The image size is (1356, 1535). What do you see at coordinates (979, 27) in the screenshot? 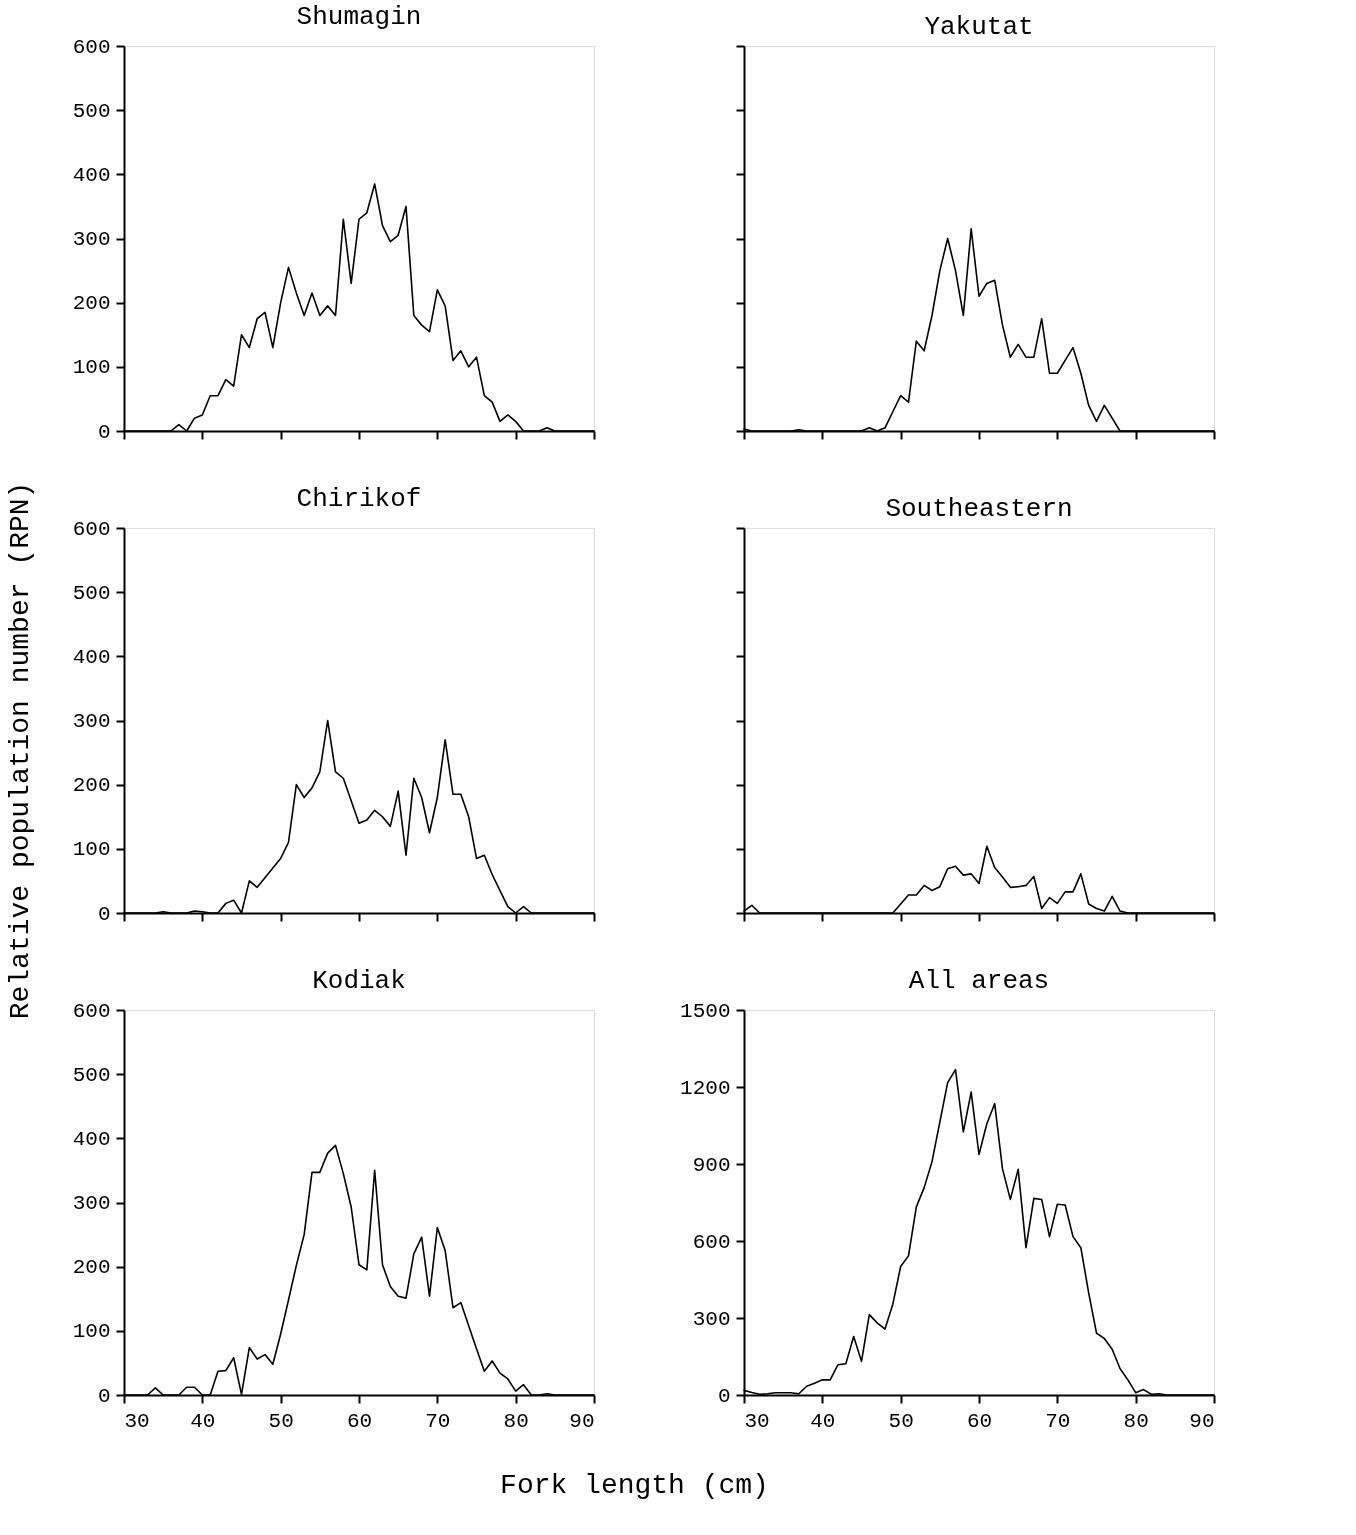
I see `chart-title: Yakutat` at bounding box center [979, 27].